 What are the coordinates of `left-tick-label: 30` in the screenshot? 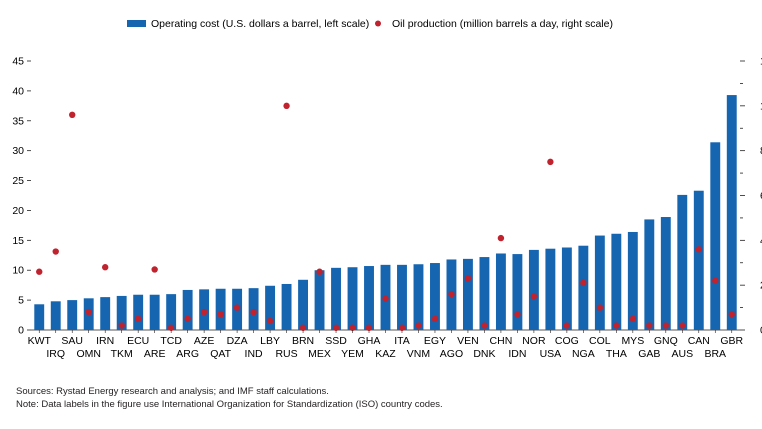 It's located at (18, 151).